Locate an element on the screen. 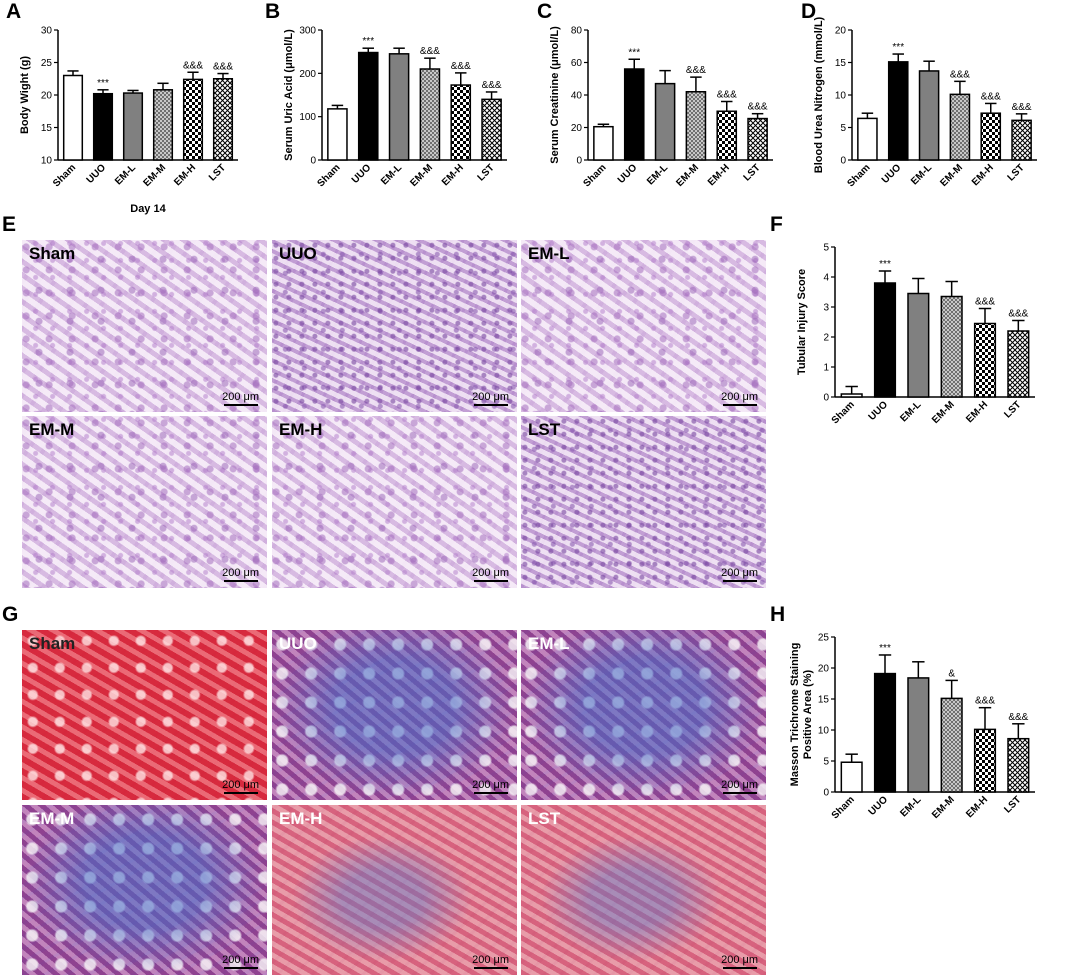  micrograph-masson-em-m: EM-M 200 μm is located at coordinates (144, 890).